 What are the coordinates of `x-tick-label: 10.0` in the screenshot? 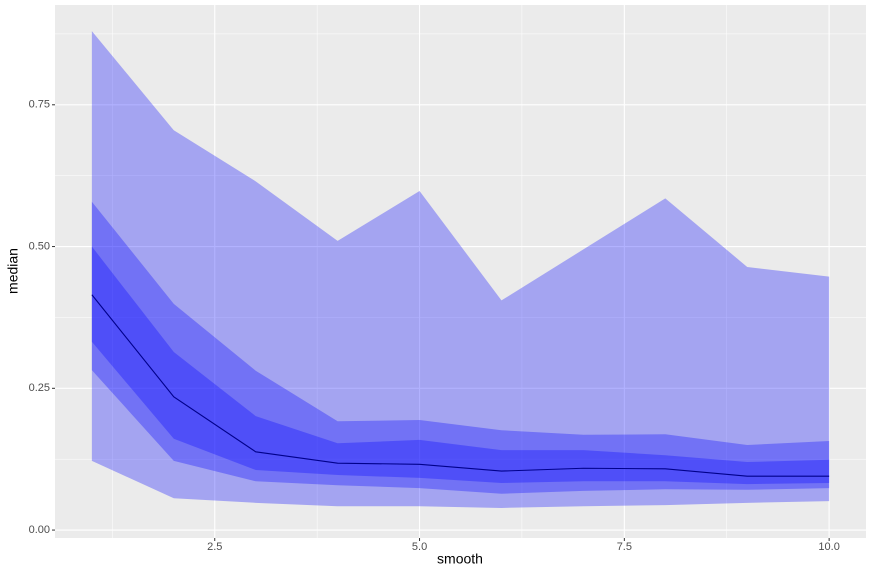 It's located at (828, 547).